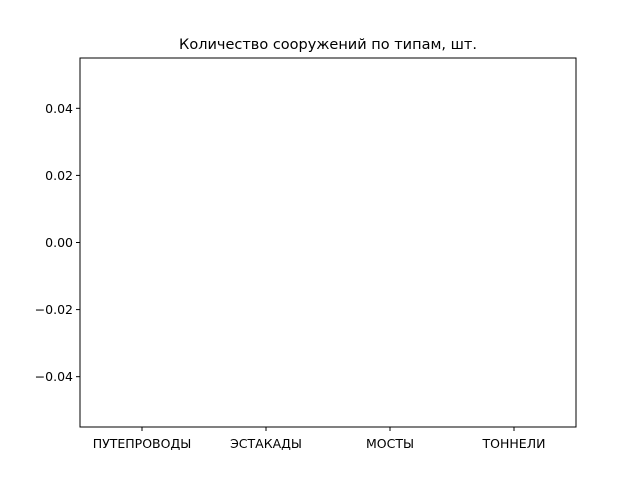 The width and height of the screenshot is (640, 480). I want to click on x-tick-label: ПУТЕПРОВОДЫ, so click(142, 443).